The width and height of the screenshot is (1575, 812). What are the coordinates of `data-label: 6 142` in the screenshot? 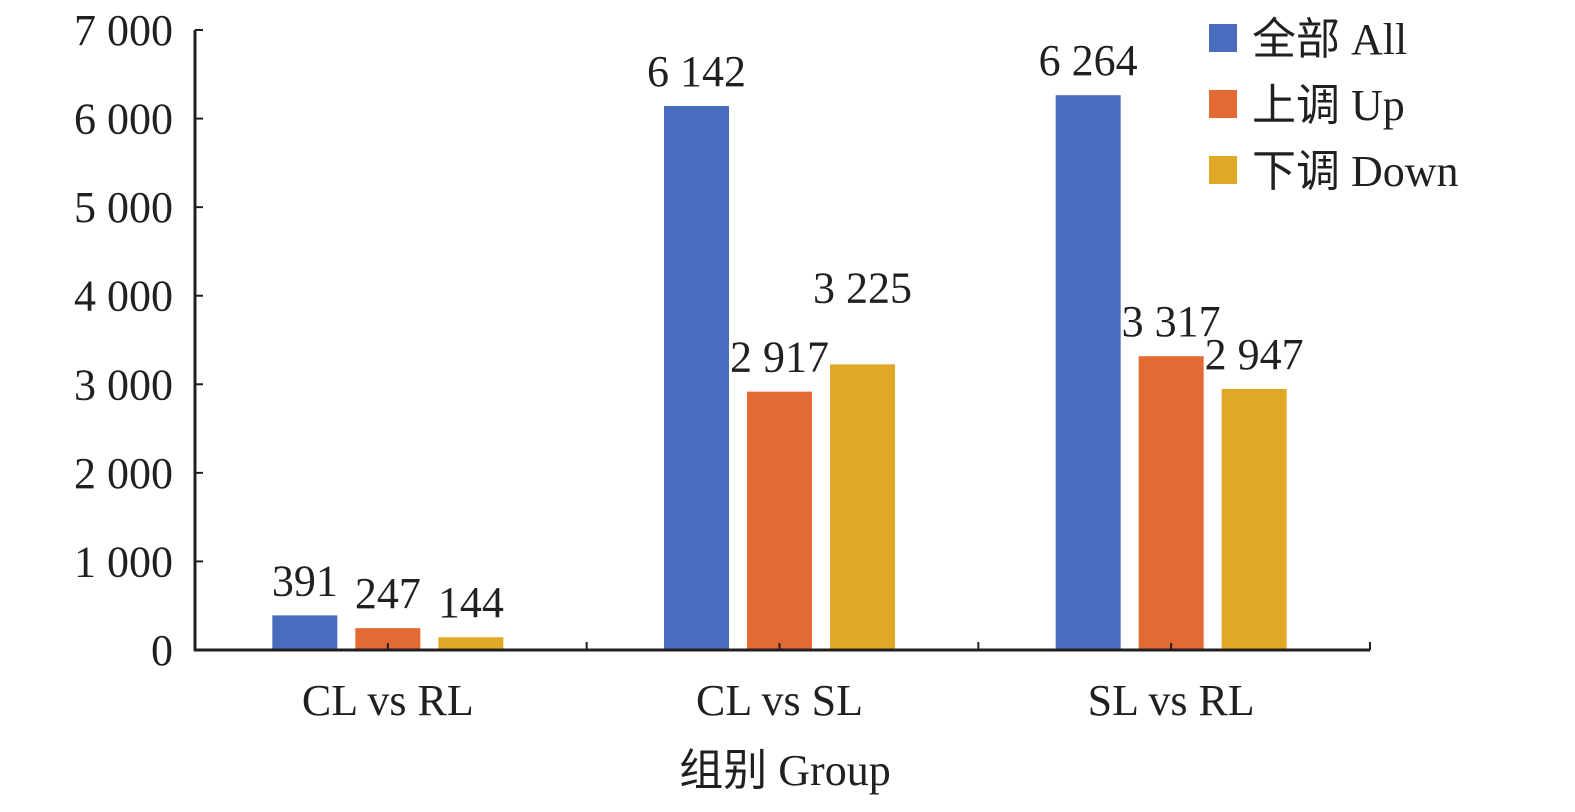 It's located at (696, 71).